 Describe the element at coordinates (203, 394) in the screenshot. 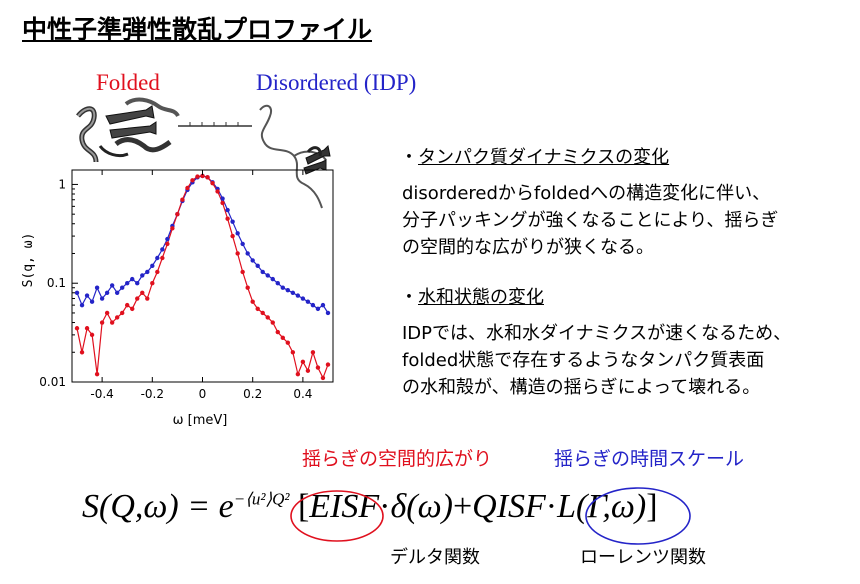

I see `x-tick-label: 0` at that location.